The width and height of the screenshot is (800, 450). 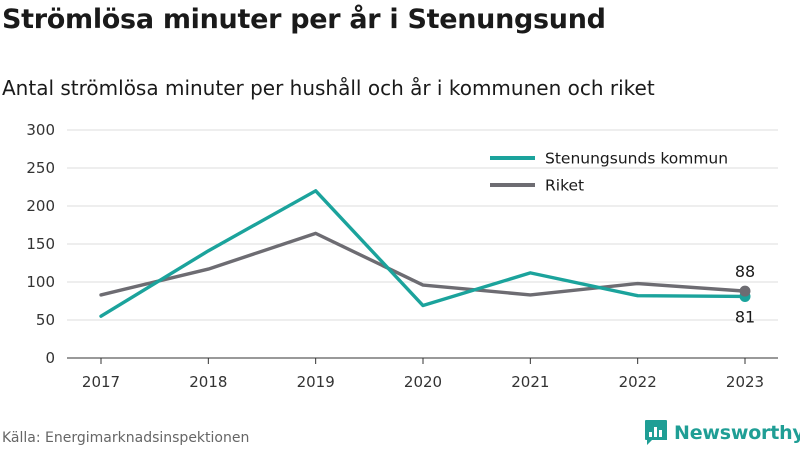 What do you see at coordinates (564, 186) in the screenshot?
I see `legend-label: Riket` at bounding box center [564, 186].